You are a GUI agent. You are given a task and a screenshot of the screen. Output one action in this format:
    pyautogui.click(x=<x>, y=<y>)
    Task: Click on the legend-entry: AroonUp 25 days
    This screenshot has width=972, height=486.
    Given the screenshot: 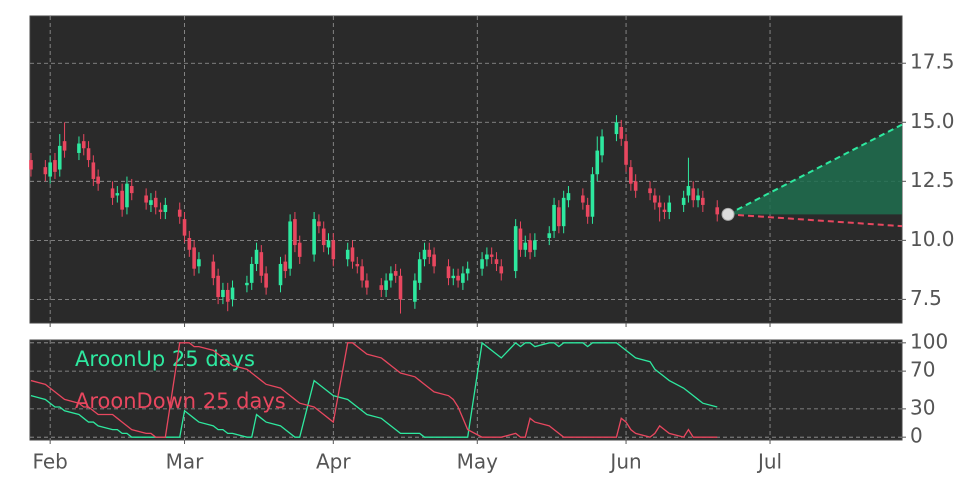 What is the action you would take?
    pyautogui.click(x=165, y=359)
    